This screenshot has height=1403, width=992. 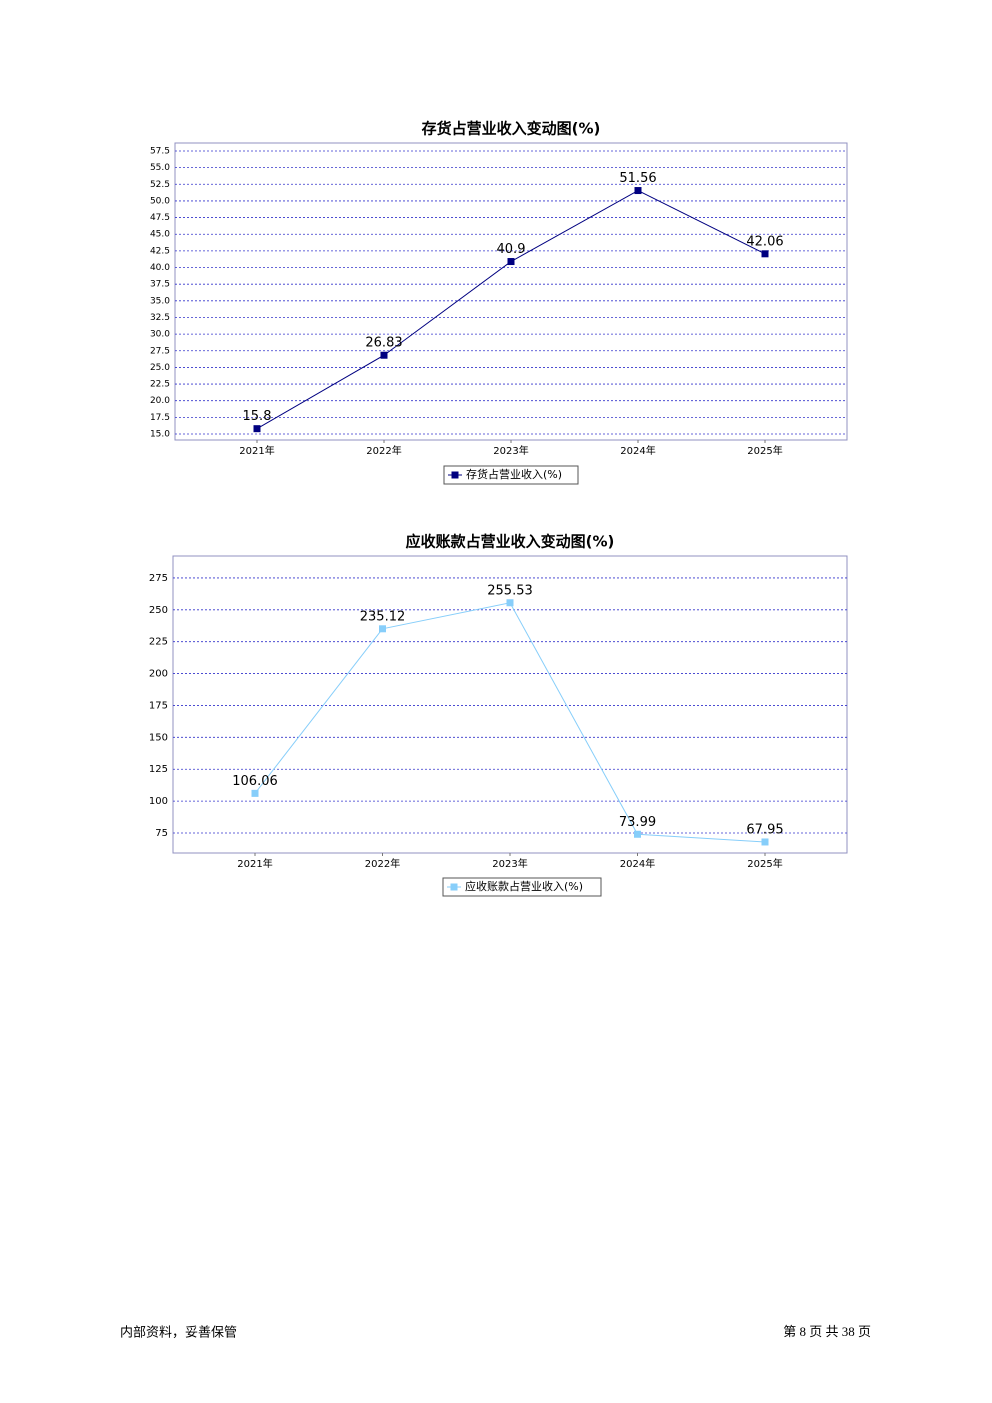 What do you see at coordinates (383, 343) in the screenshot?
I see `data-label: 26.83` at bounding box center [383, 343].